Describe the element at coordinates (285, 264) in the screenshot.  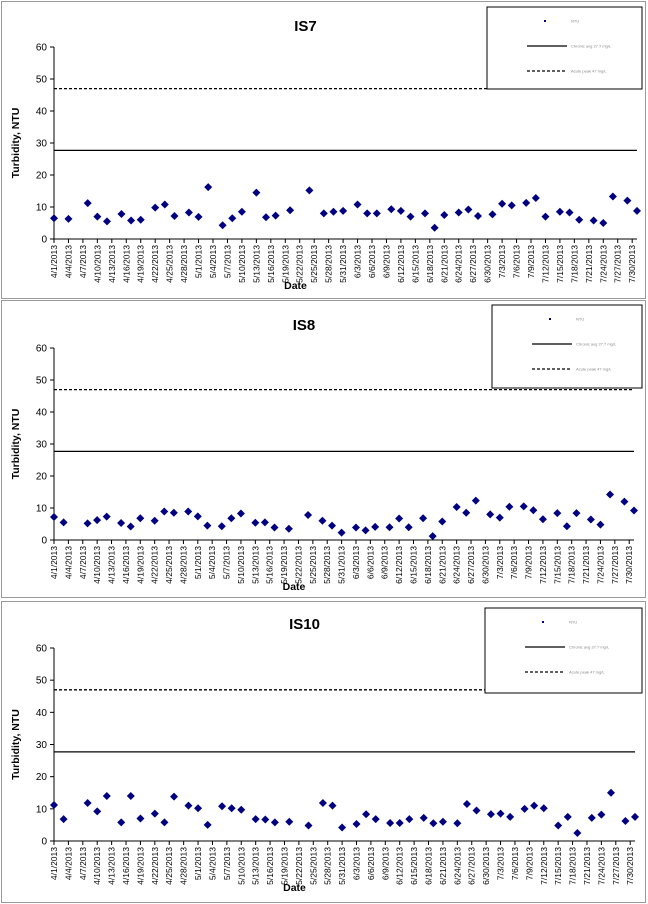
I see `x-tick-label: 5/19/2013` at that location.